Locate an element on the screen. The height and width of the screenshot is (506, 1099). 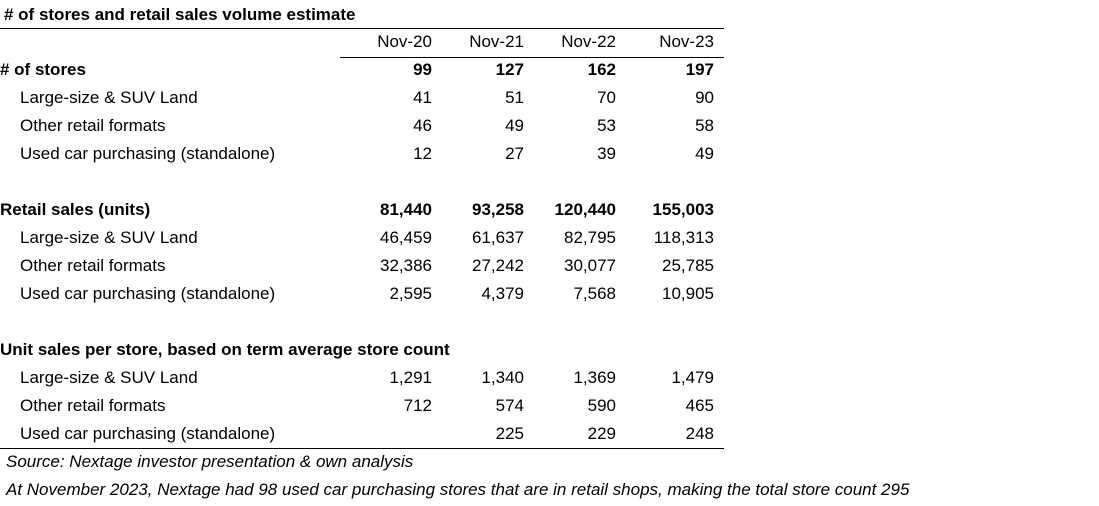
bottom-rule is located at coordinates (362, 448).